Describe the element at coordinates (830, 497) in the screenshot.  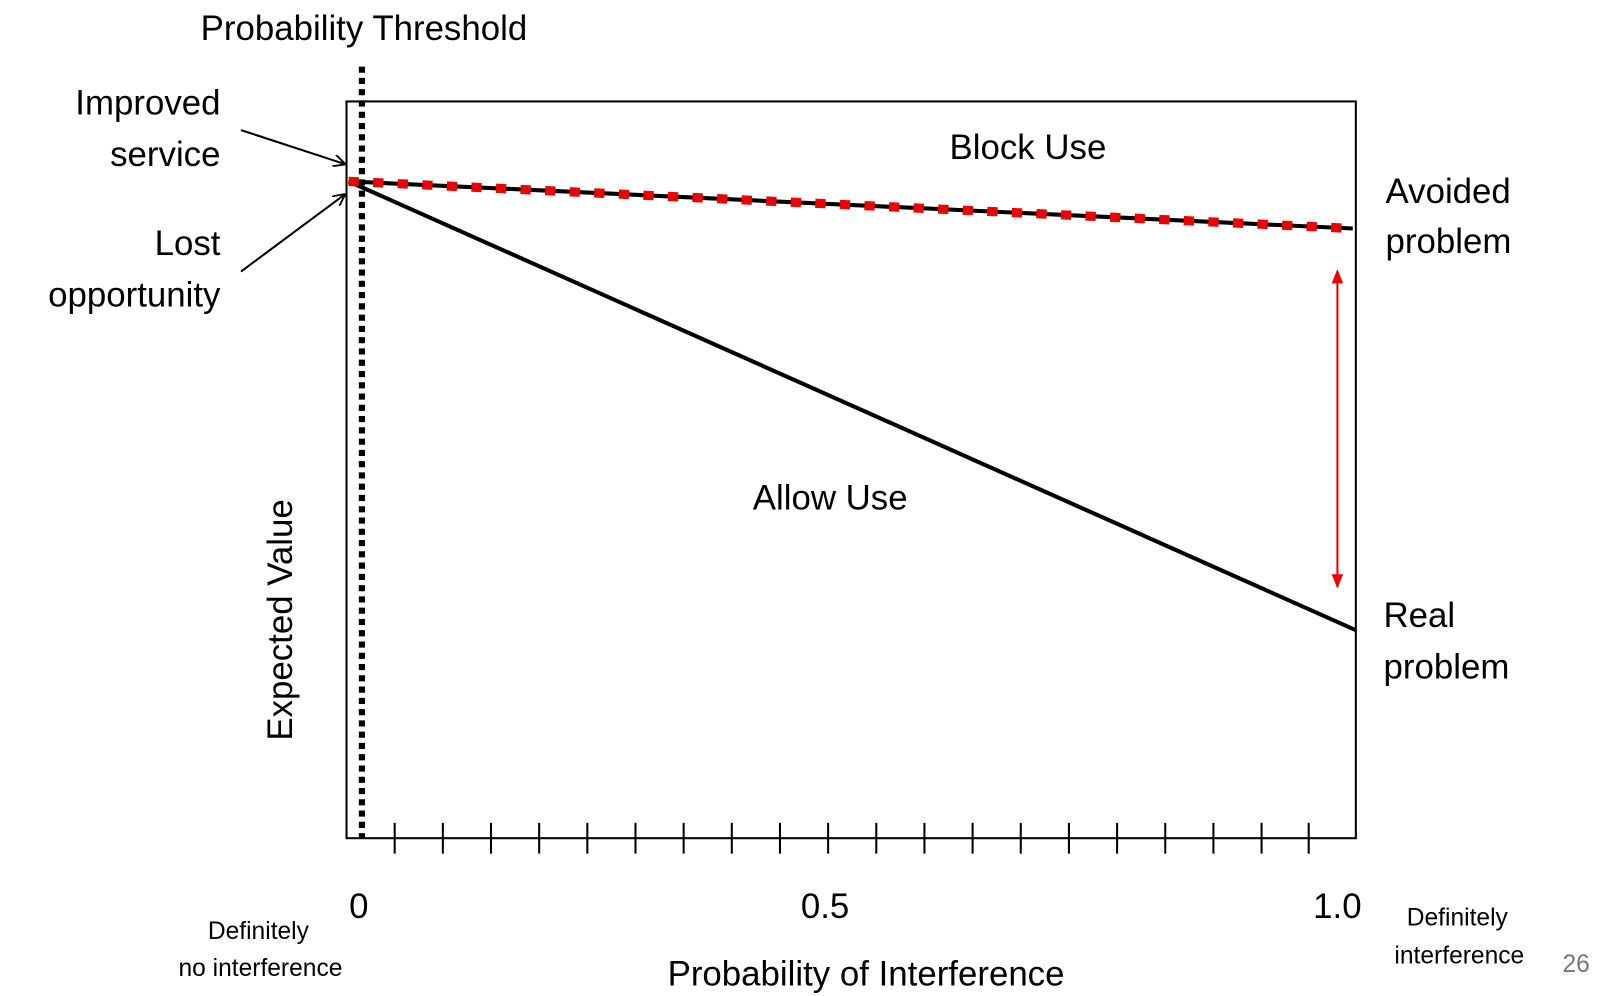
I see `region-label: Allow Use` at that location.